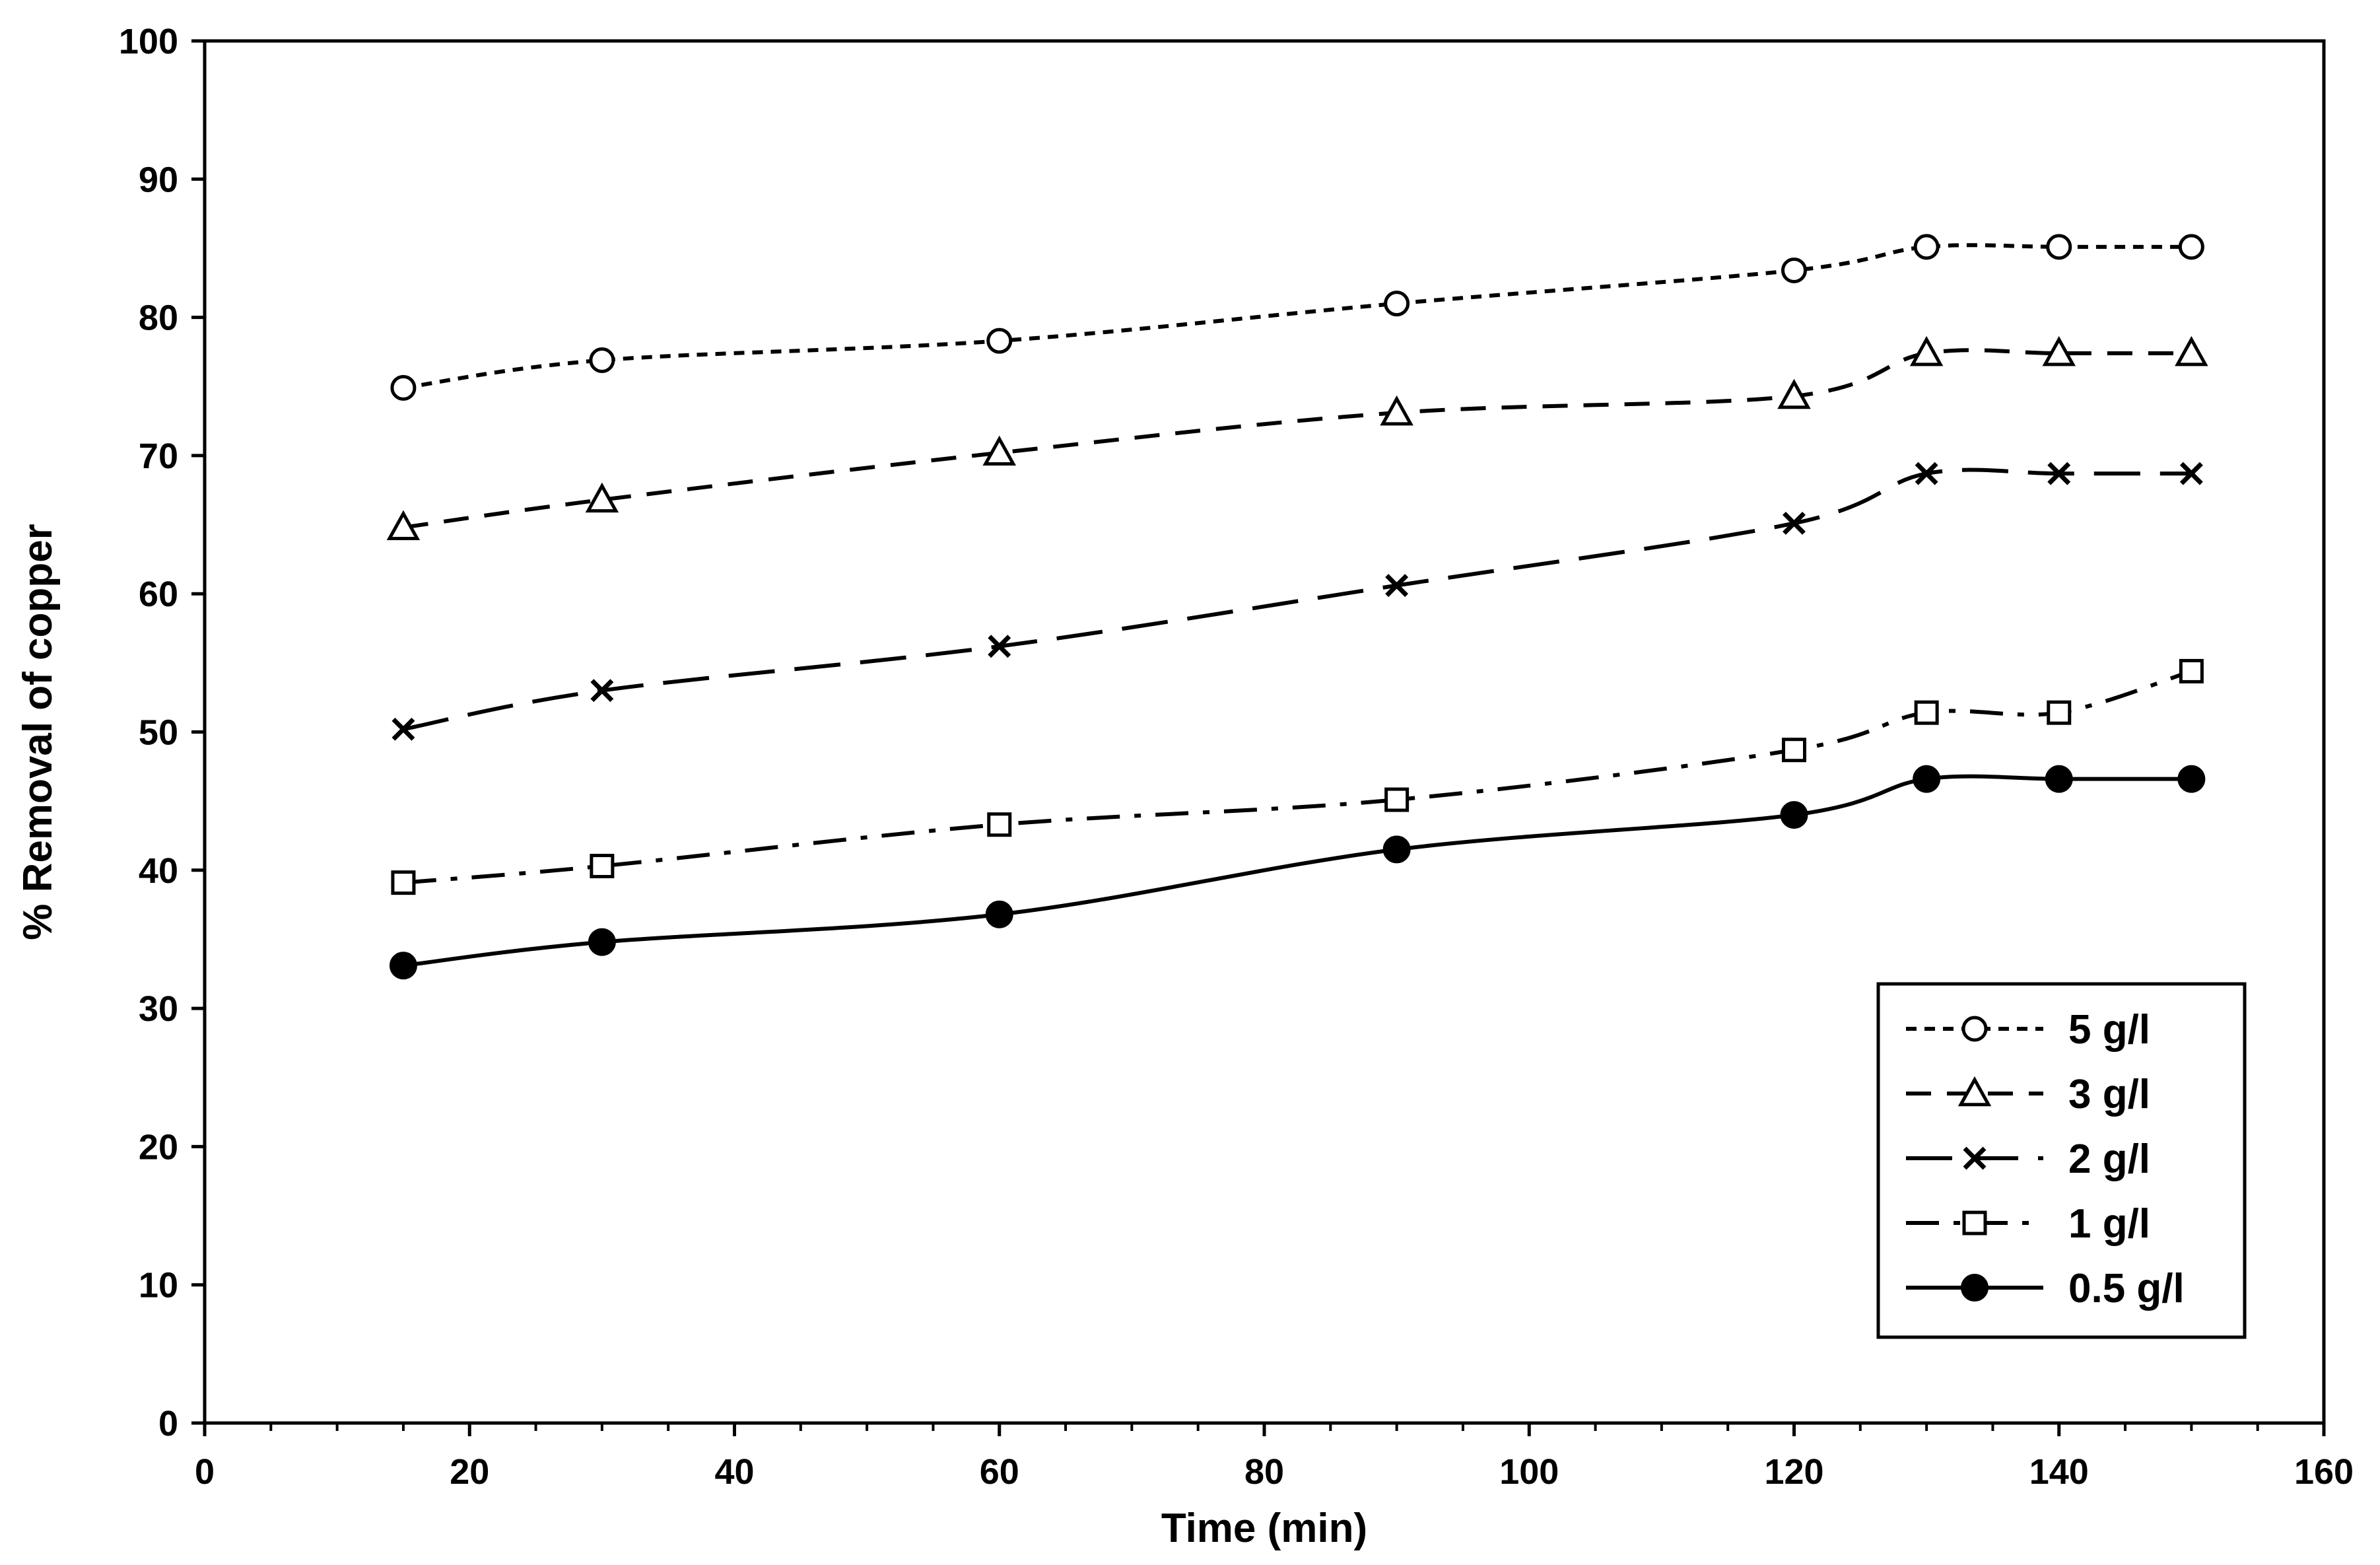 The width and height of the screenshot is (2380, 1565). What do you see at coordinates (2109, 1030) in the screenshot?
I see `legend-label: 5 g/l` at bounding box center [2109, 1030].